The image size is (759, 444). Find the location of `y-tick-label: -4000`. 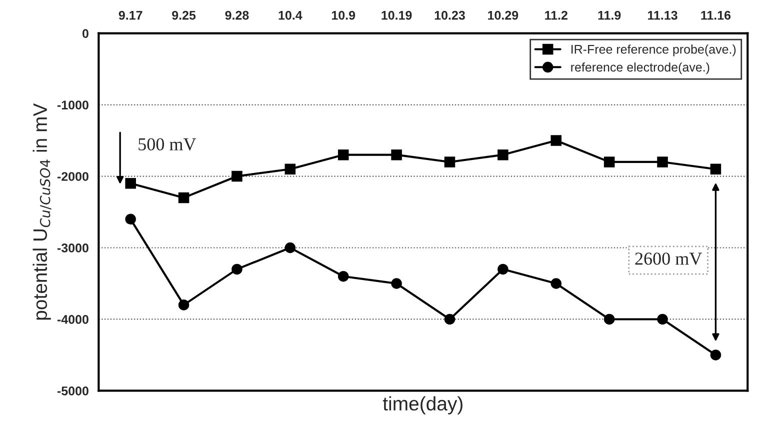

y-tick-label: -4000 is located at coordinates (72, 319).